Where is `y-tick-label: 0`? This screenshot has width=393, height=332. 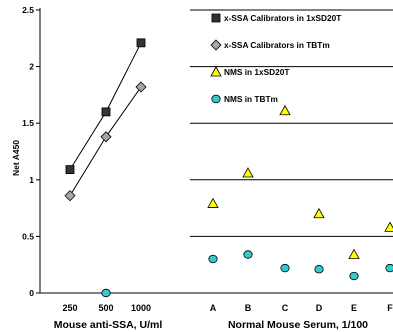 y-tick-label: 0 is located at coordinates (31, 293).